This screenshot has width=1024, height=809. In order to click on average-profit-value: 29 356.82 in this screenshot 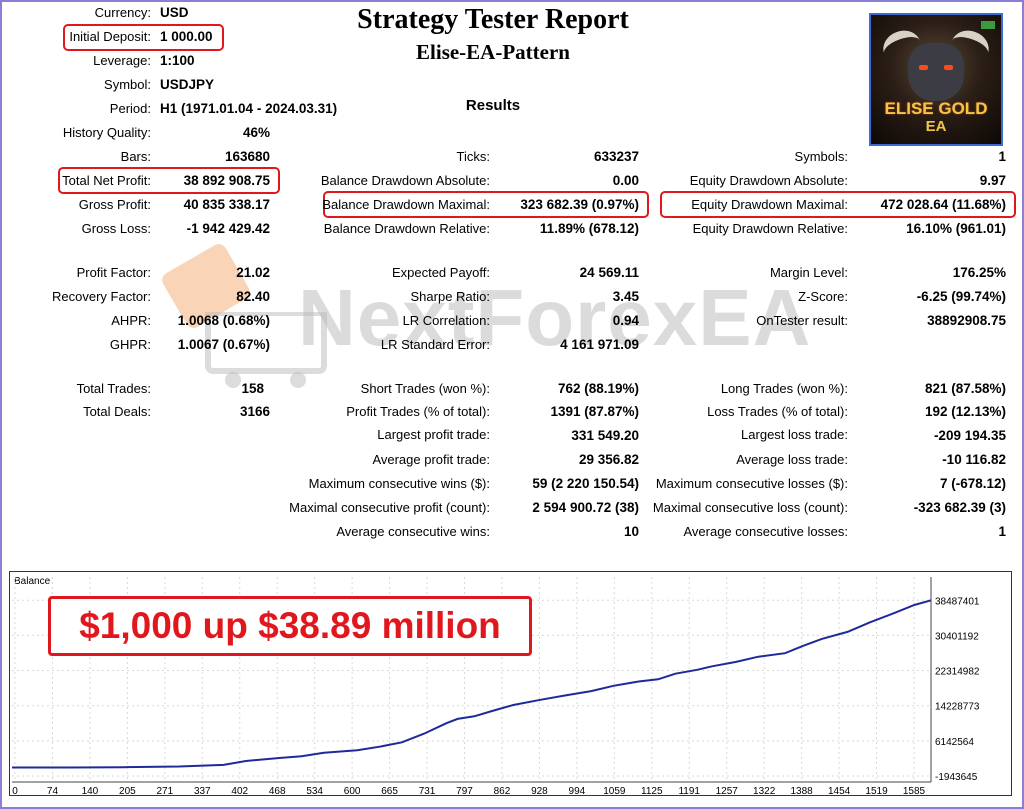, I will do `click(608, 459)`.